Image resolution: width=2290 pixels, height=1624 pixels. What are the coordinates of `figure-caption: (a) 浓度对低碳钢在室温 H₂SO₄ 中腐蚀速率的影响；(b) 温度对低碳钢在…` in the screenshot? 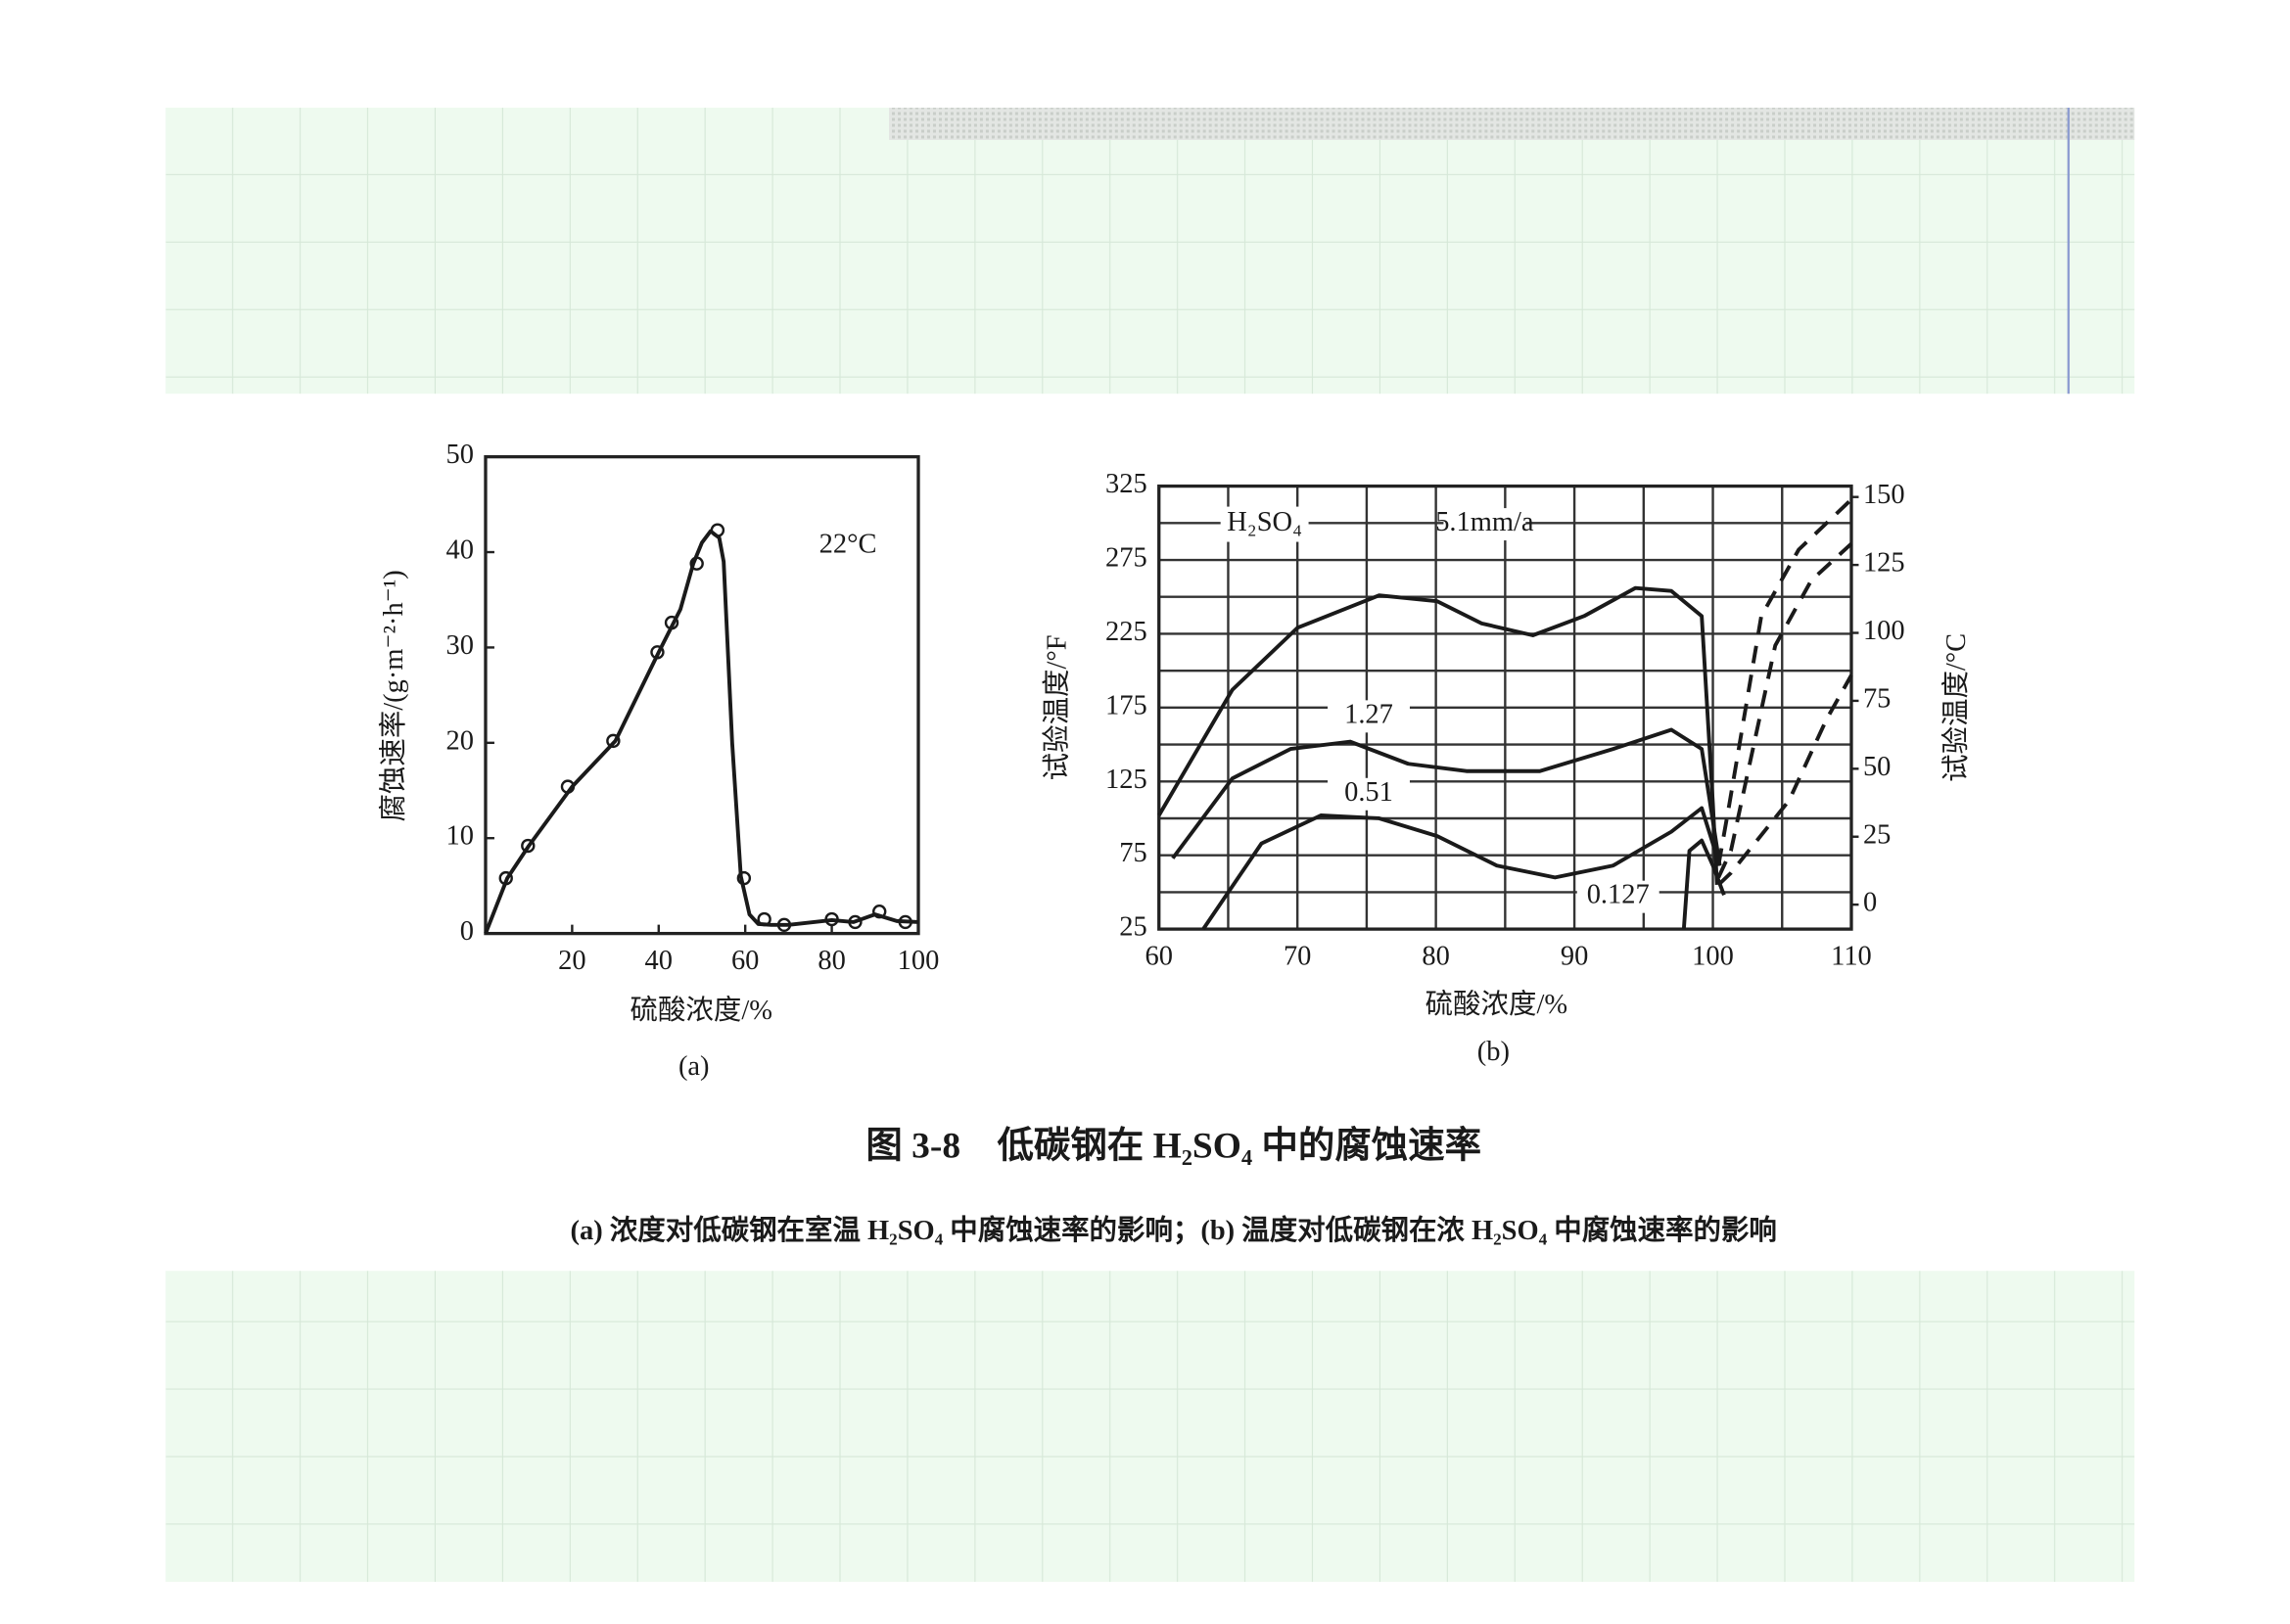 It's located at (1174, 1230).